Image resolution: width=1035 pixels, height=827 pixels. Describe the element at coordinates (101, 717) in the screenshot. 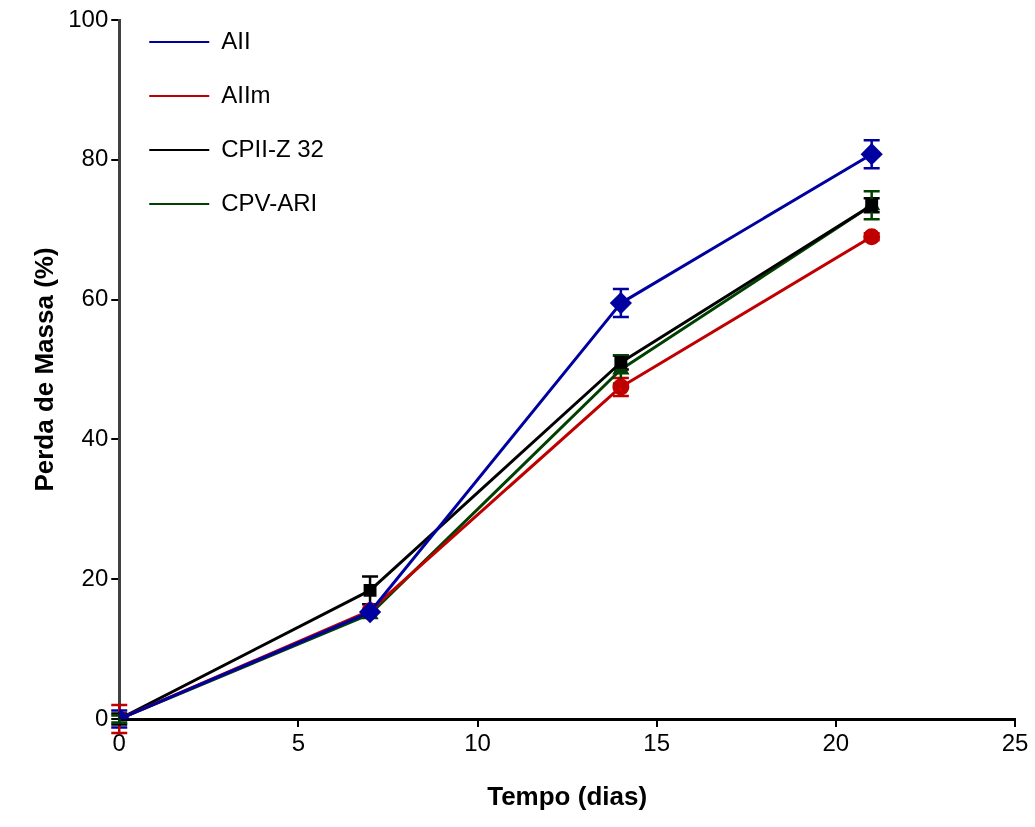

I see `y-tick-label: 0` at that location.